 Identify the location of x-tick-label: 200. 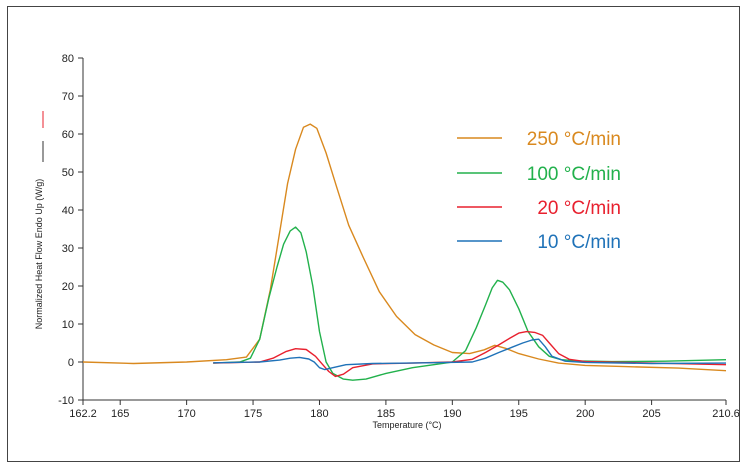
(585, 414).